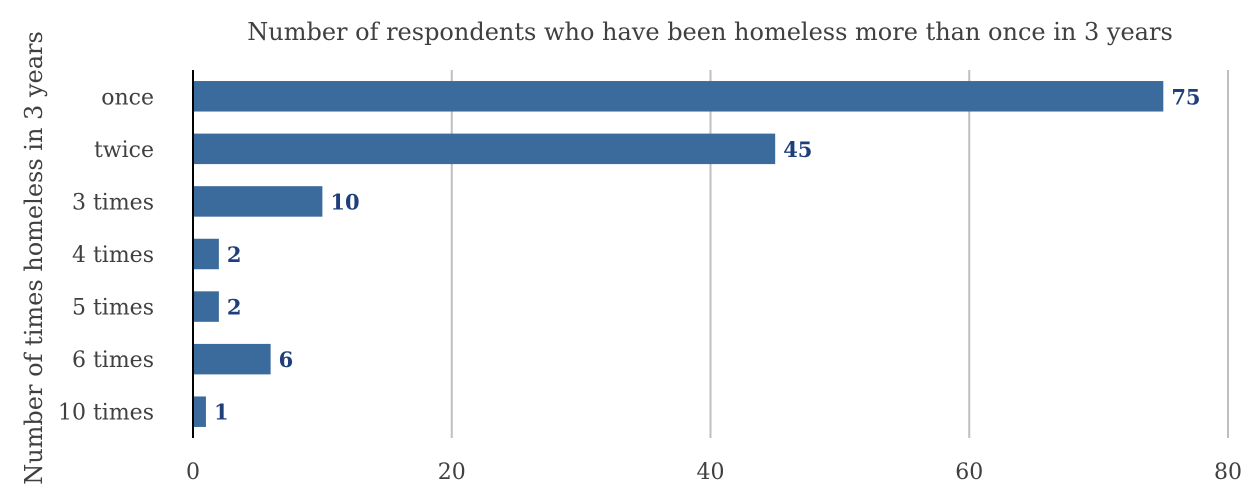 The image size is (1252, 489). Describe the element at coordinates (797, 149) in the screenshot. I see `data-label: 45` at that location.